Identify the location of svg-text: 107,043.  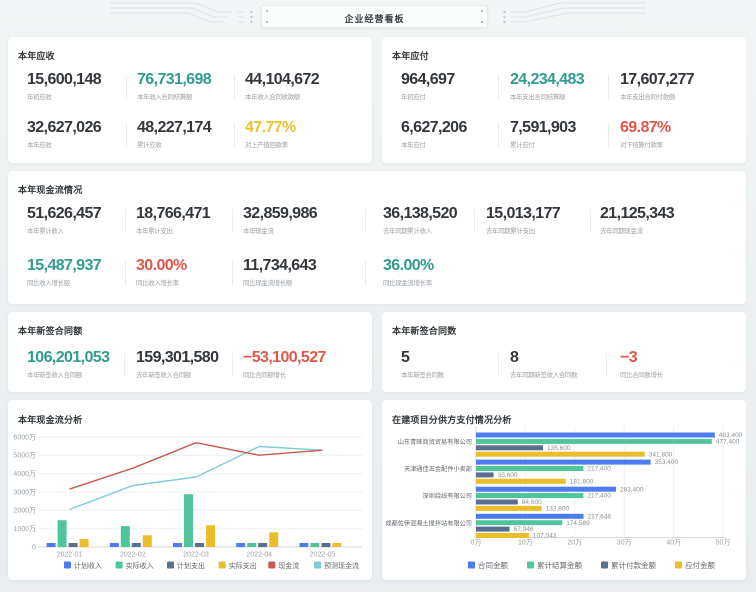
(545, 536).